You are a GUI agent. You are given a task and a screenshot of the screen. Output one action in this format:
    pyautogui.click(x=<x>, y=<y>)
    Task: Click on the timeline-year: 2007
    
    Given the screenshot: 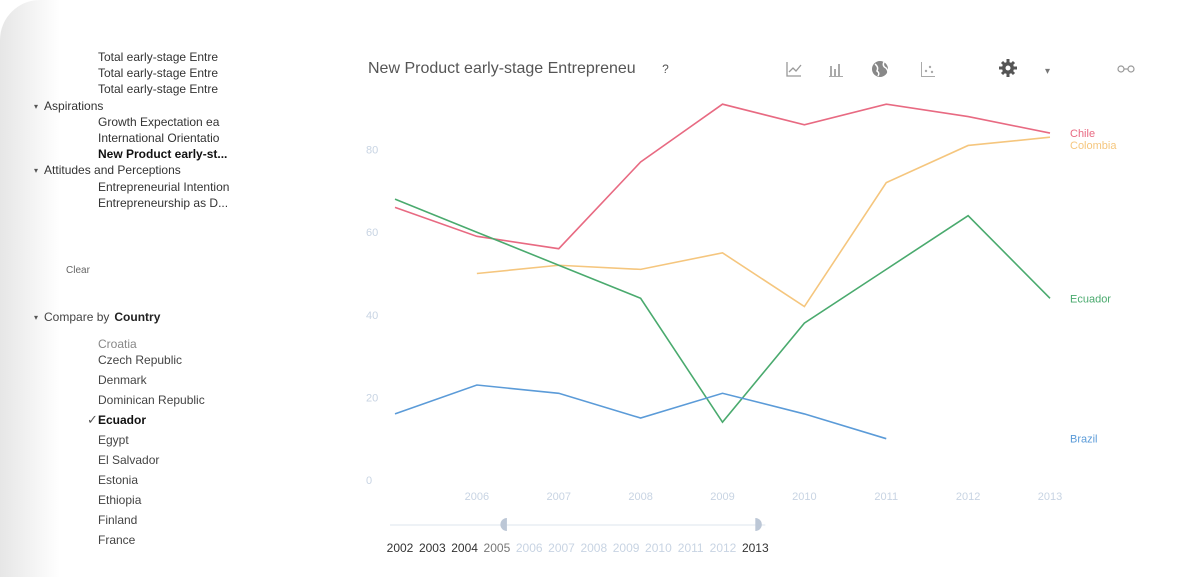 What is the action you would take?
    pyautogui.click(x=561, y=548)
    